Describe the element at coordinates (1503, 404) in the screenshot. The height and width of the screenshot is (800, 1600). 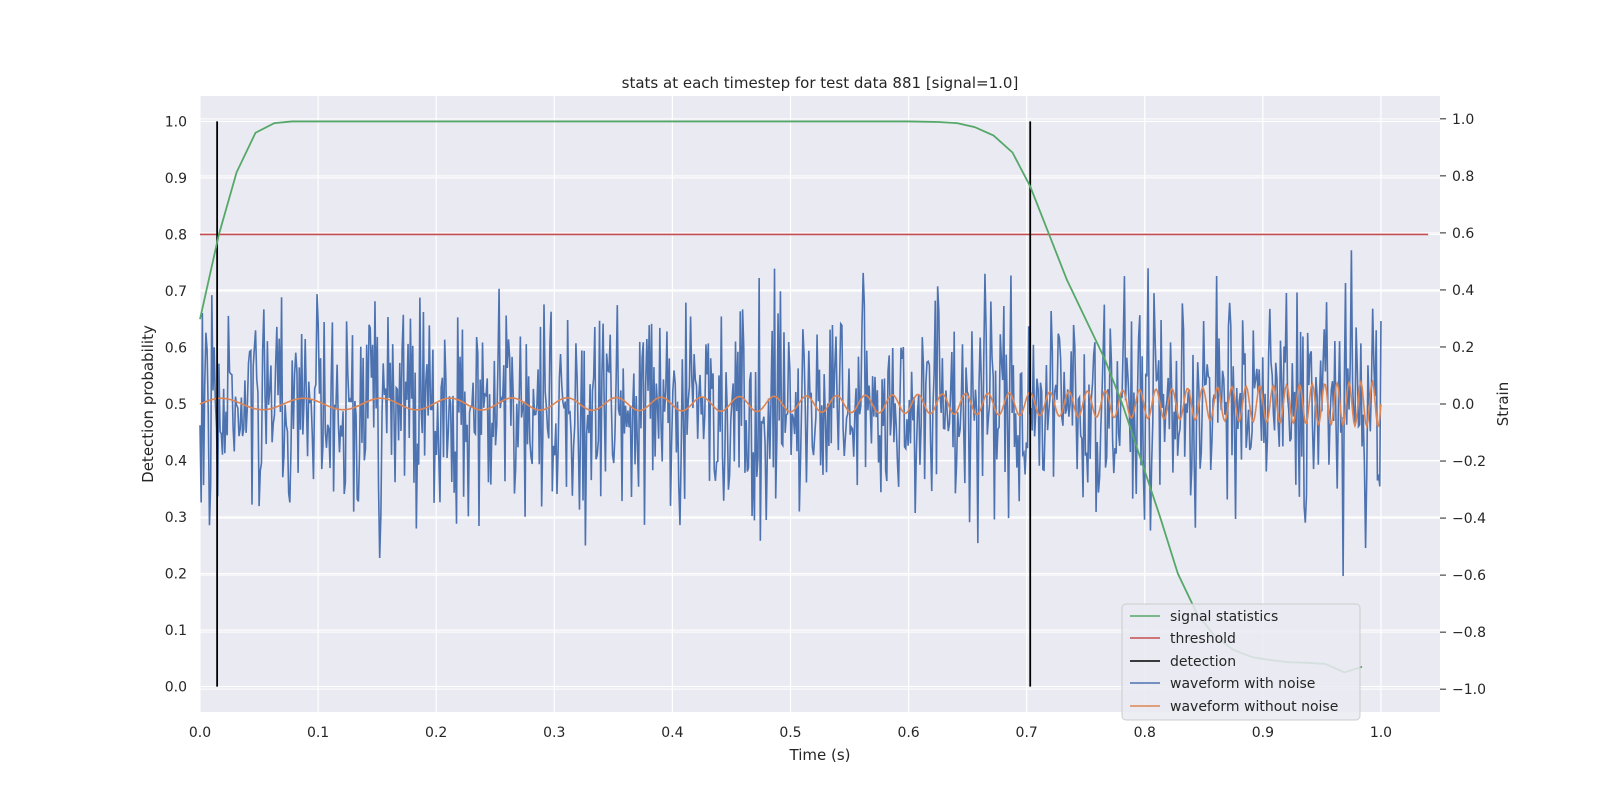
I see `y2-axis-label: Strain` at that location.